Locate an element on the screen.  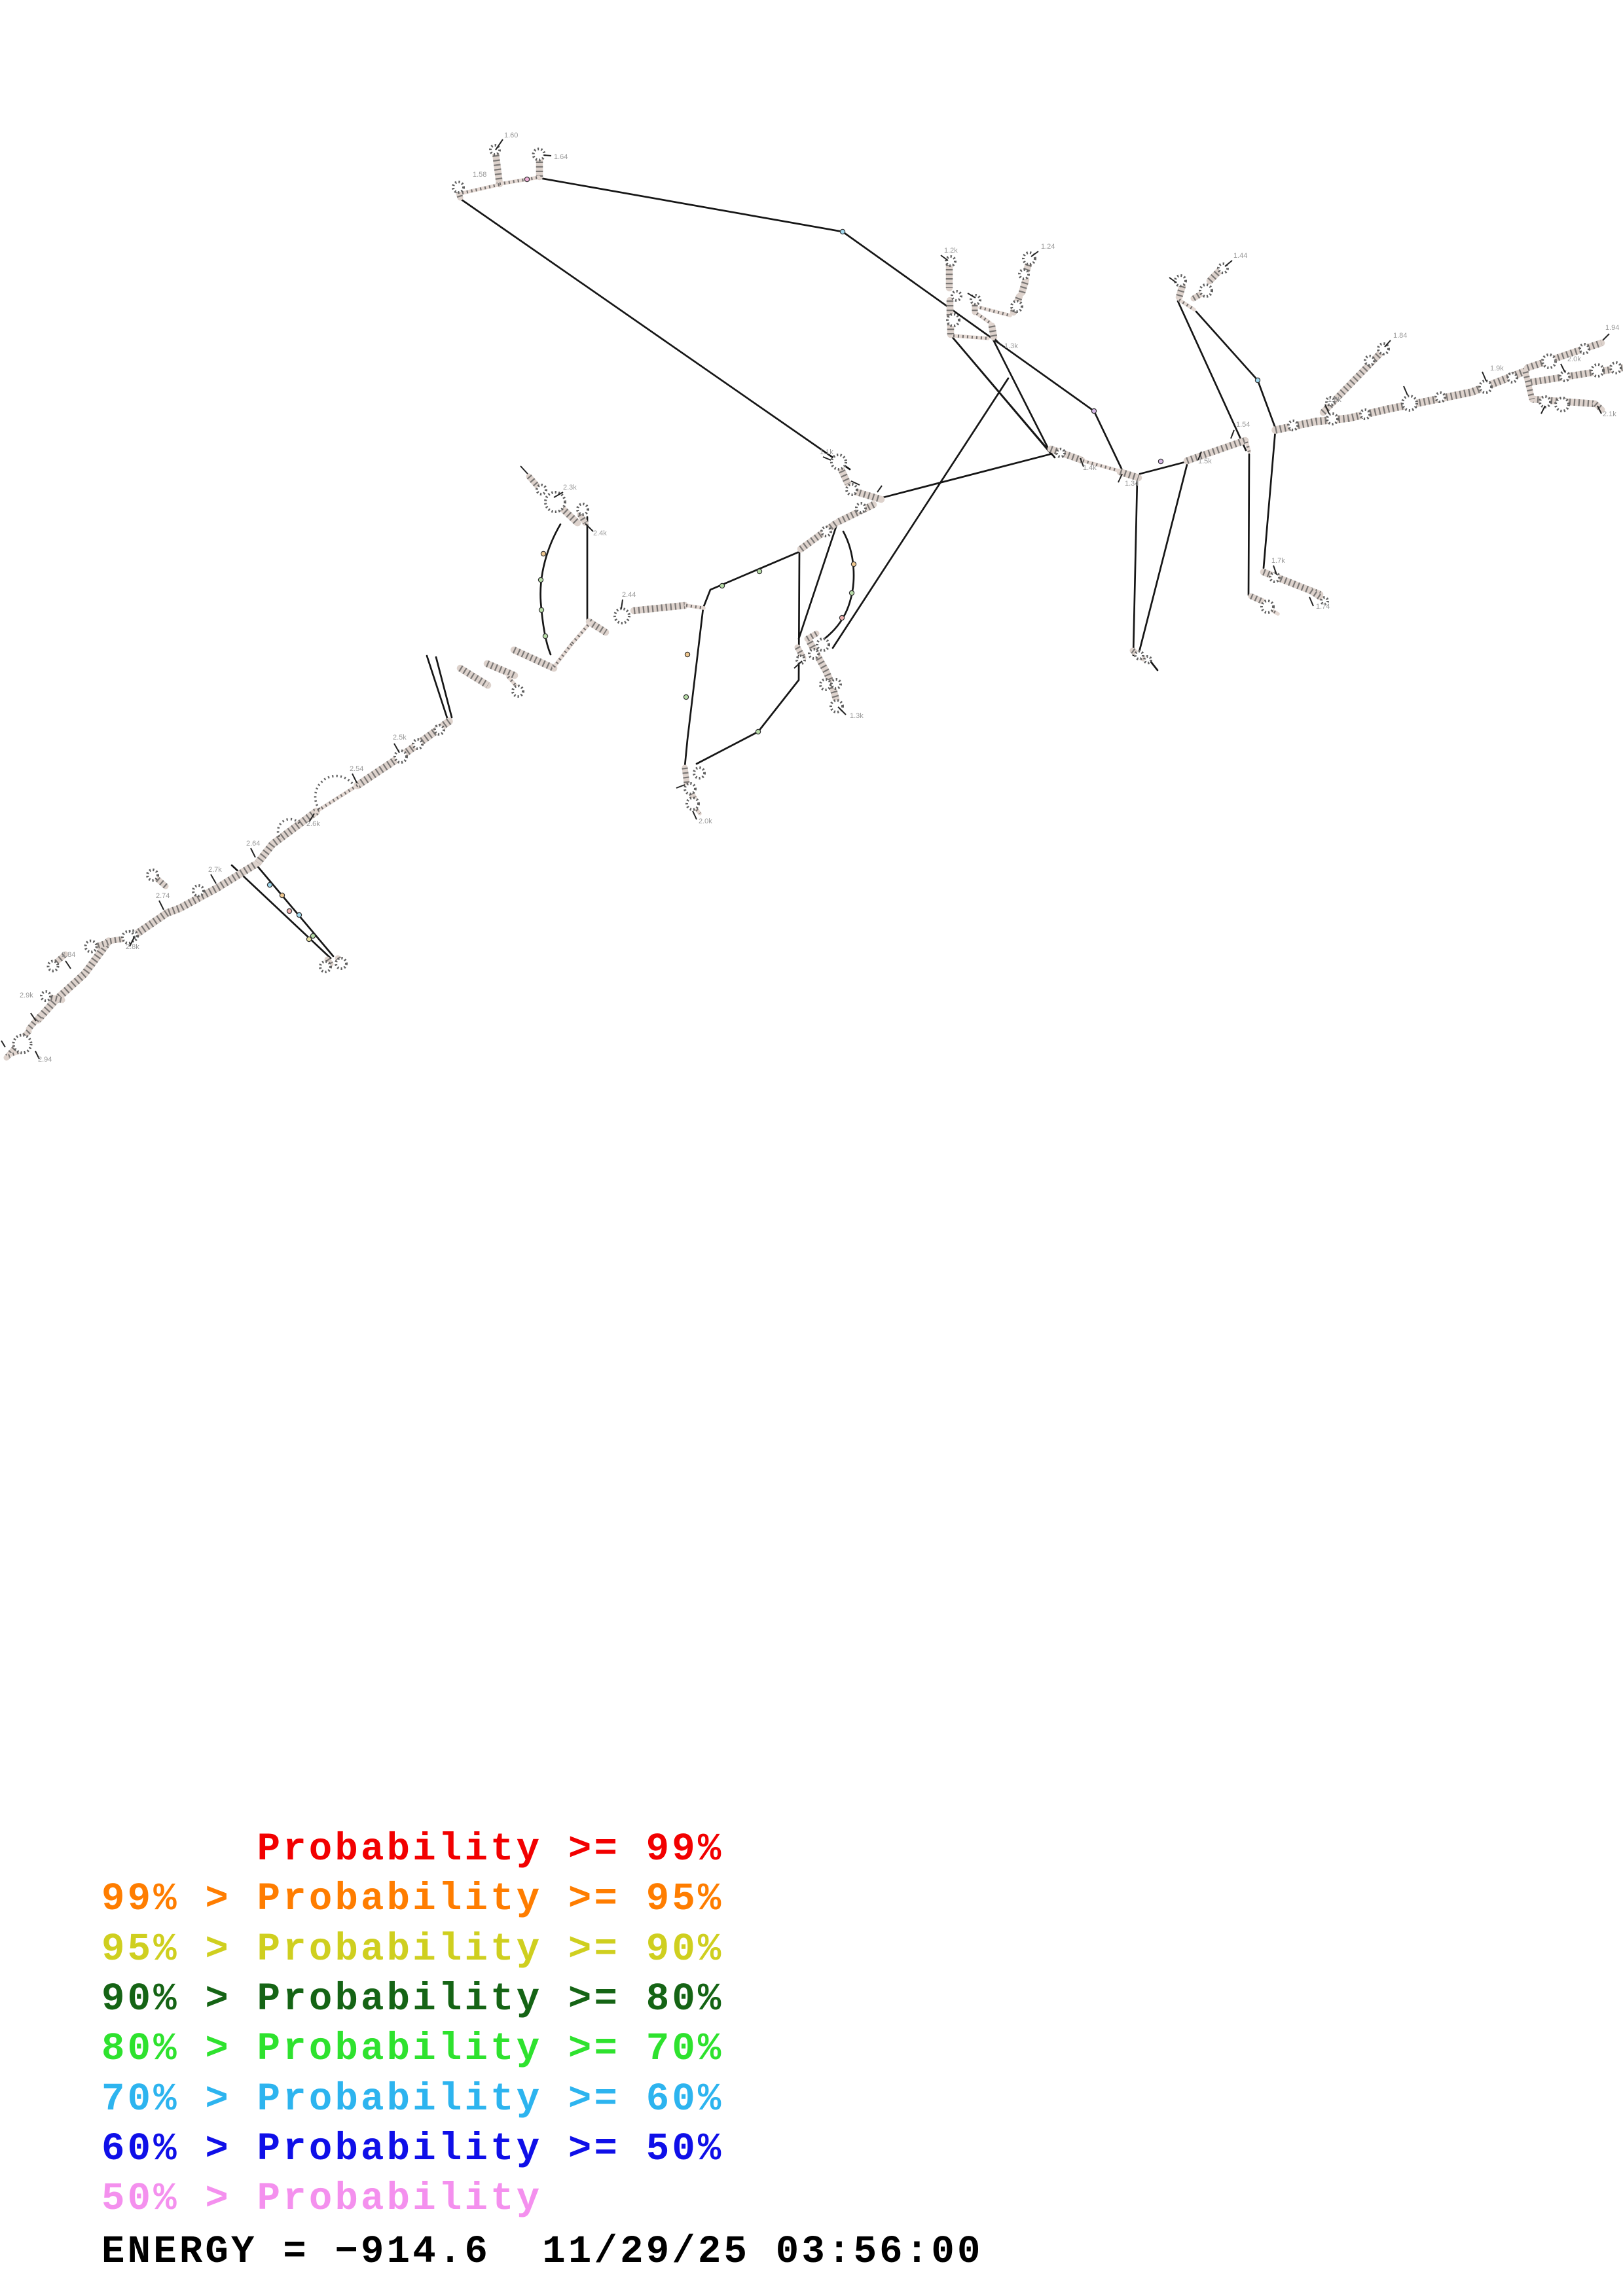
svg-text: 2.6k is located at coordinates (313, 824).